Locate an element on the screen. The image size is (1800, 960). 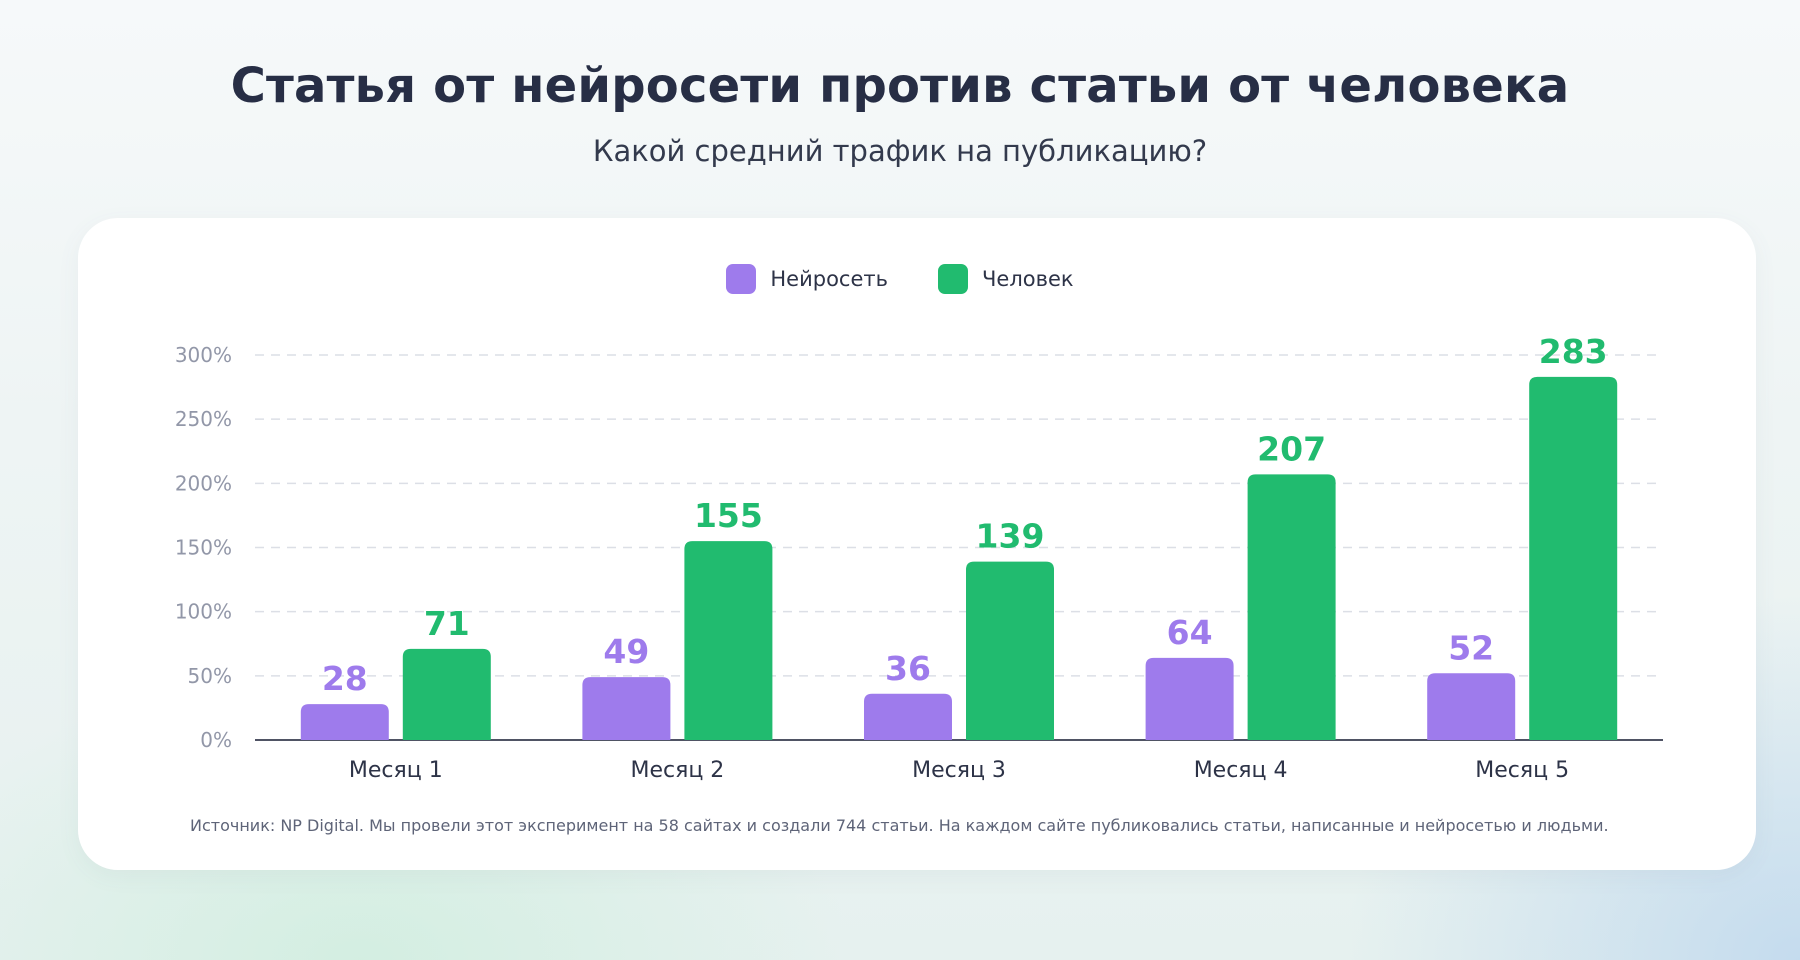
data-label: 49 is located at coordinates (626, 651).